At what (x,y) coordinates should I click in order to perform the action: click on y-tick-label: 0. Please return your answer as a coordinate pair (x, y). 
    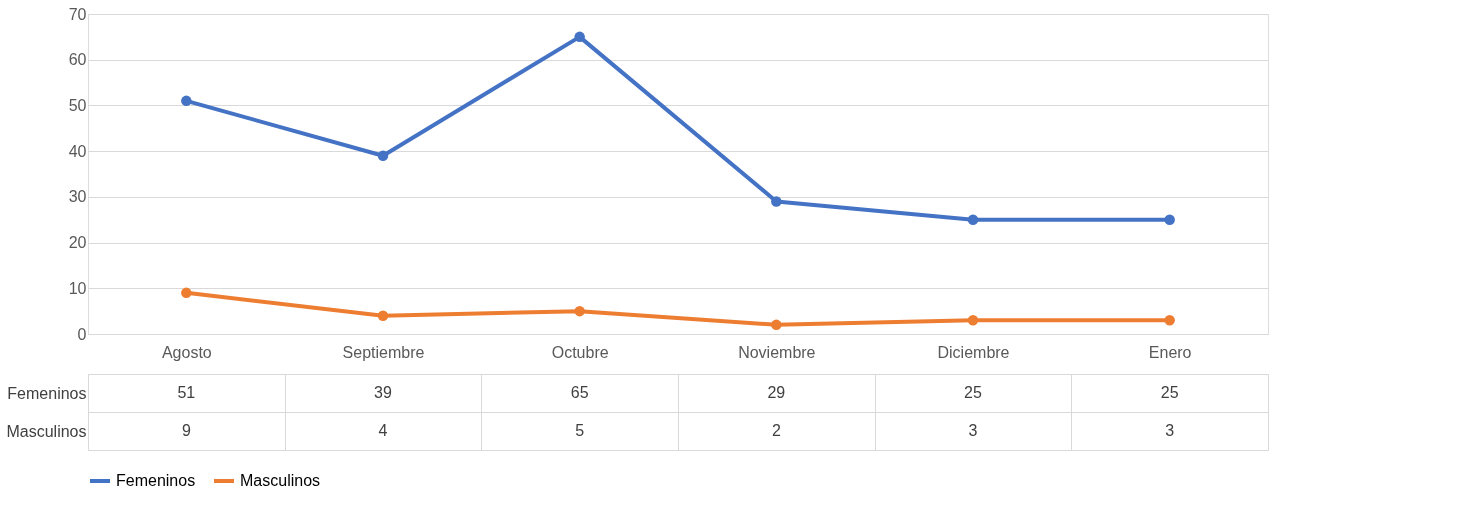
    Looking at the image, I should click on (82, 334).